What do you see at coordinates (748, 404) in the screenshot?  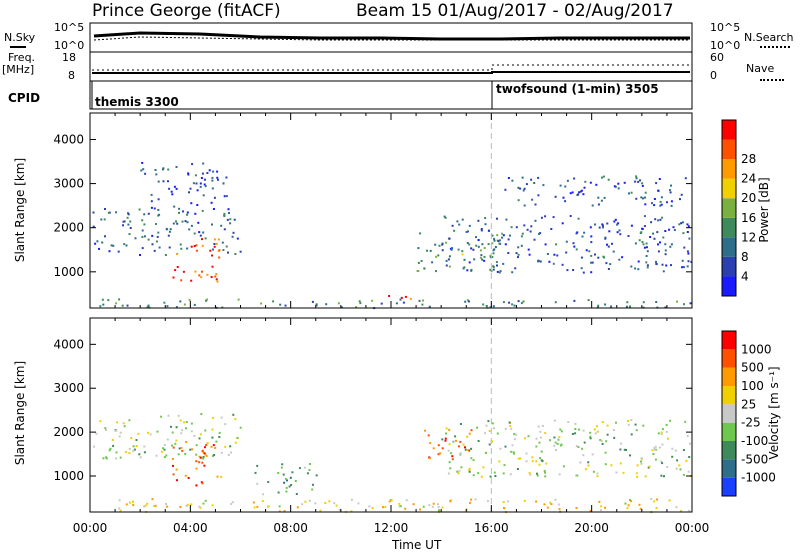 I see `colorbar-tick-label: 25` at bounding box center [748, 404].